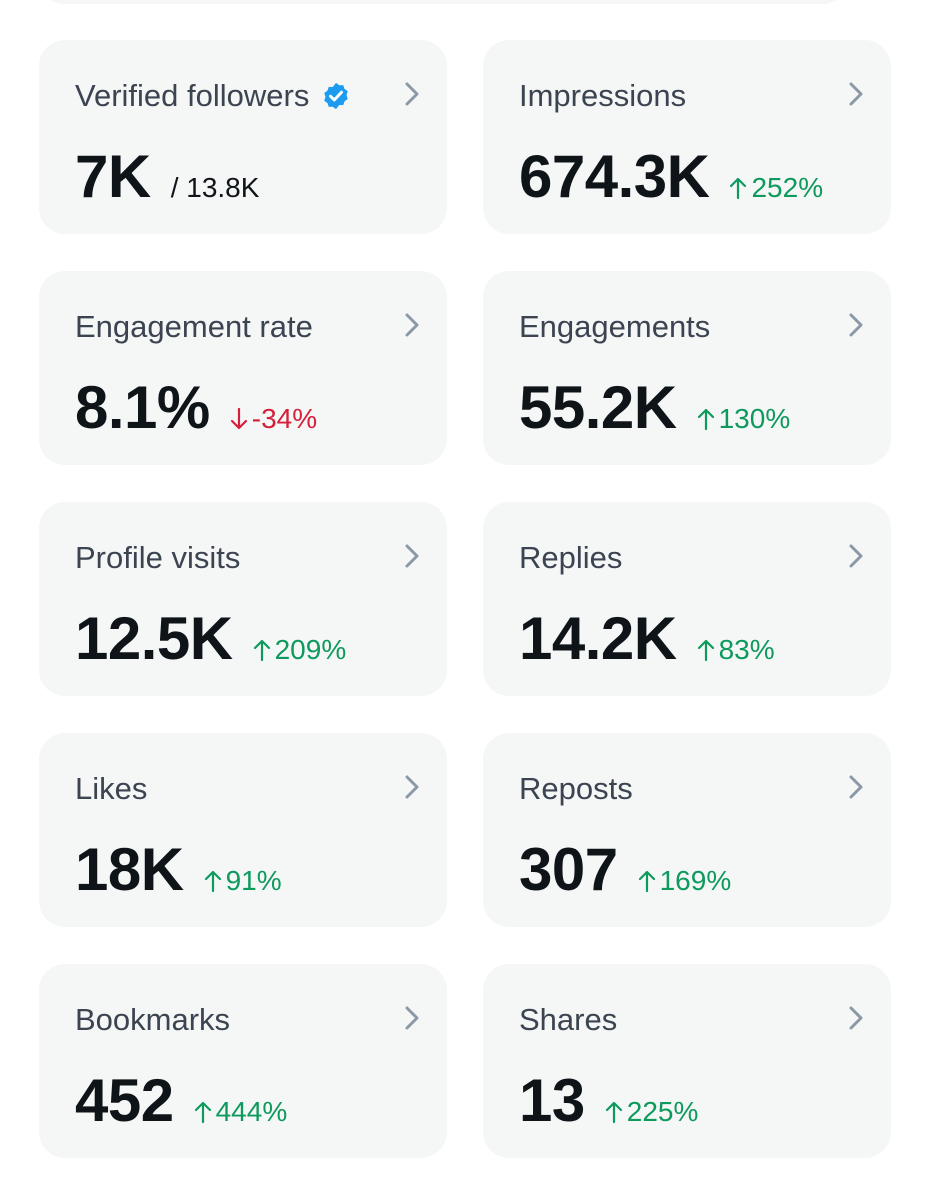 The height and width of the screenshot is (1200, 928). What do you see at coordinates (158, 557) in the screenshot?
I see `metric-title: Profile visits` at bounding box center [158, 557].